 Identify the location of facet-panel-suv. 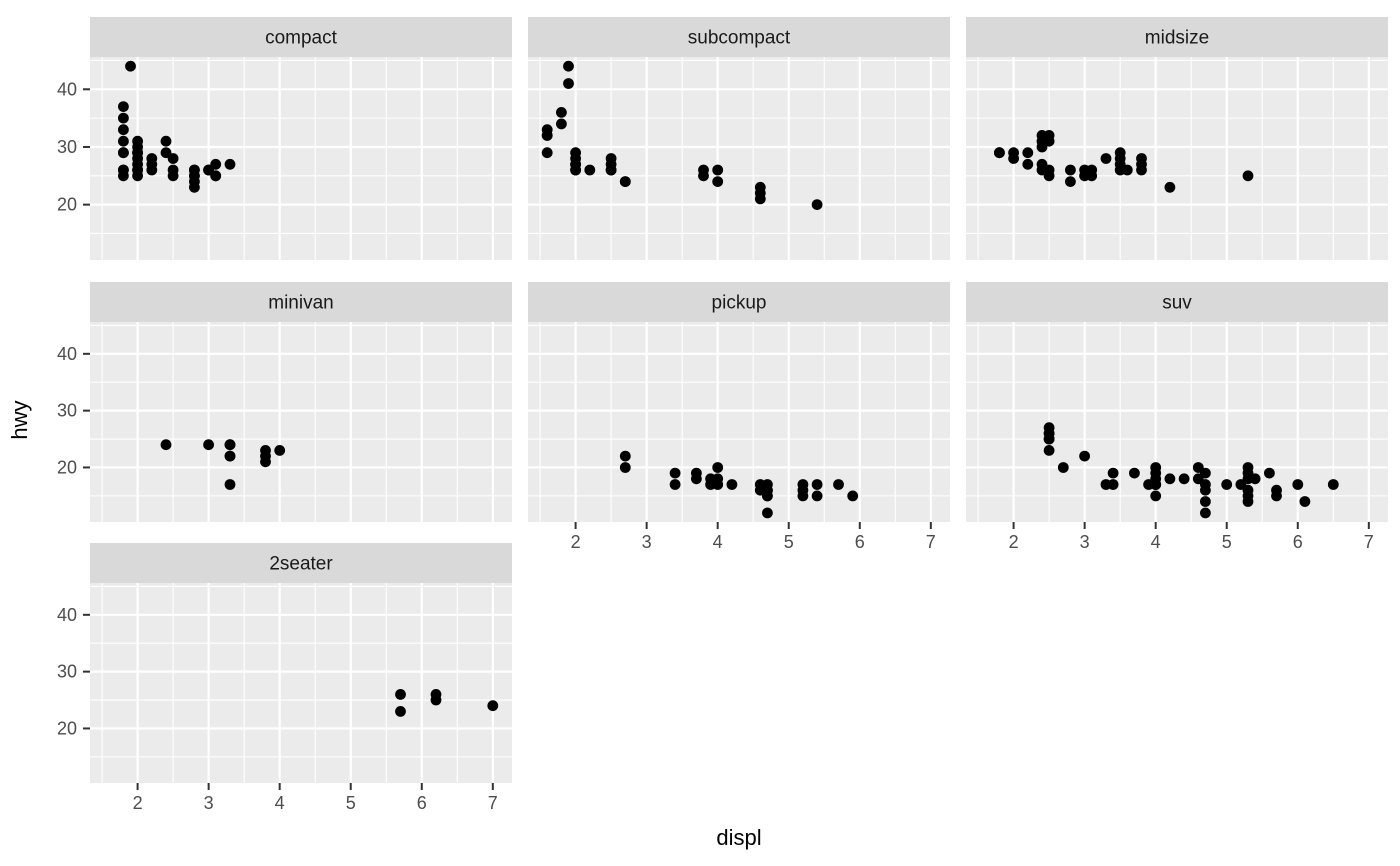
(1177, 422).